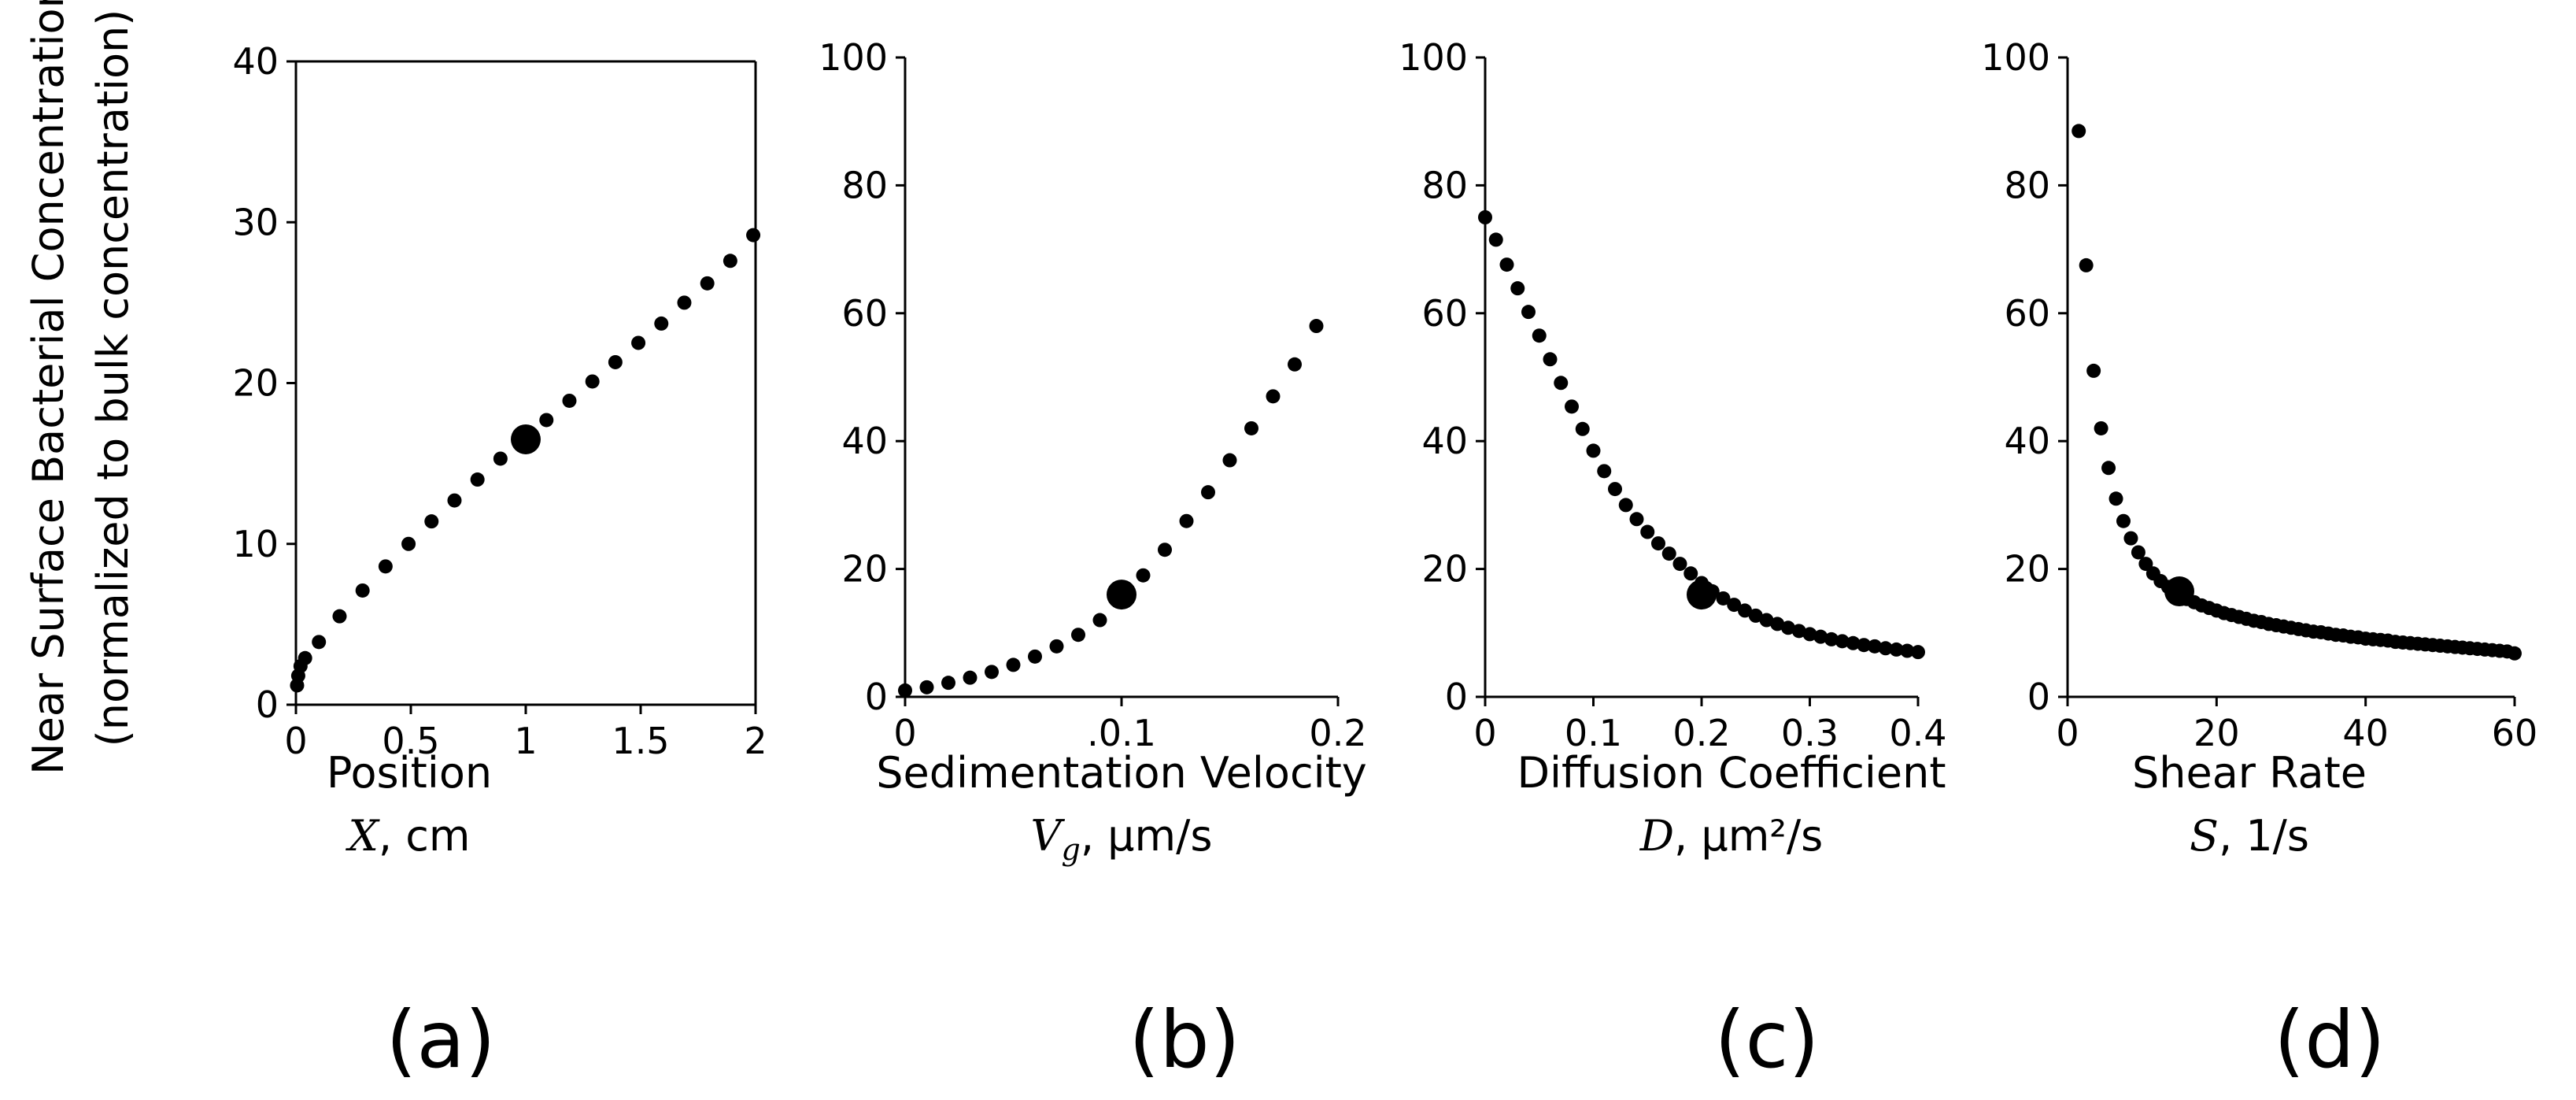 The height and width of the screenshot is (1100, 2576). What do you see at coordinates (2015, 58) in the screenshot?
I see `panel-d-y-tick-label: 100` at bounding box center [2015, 58].